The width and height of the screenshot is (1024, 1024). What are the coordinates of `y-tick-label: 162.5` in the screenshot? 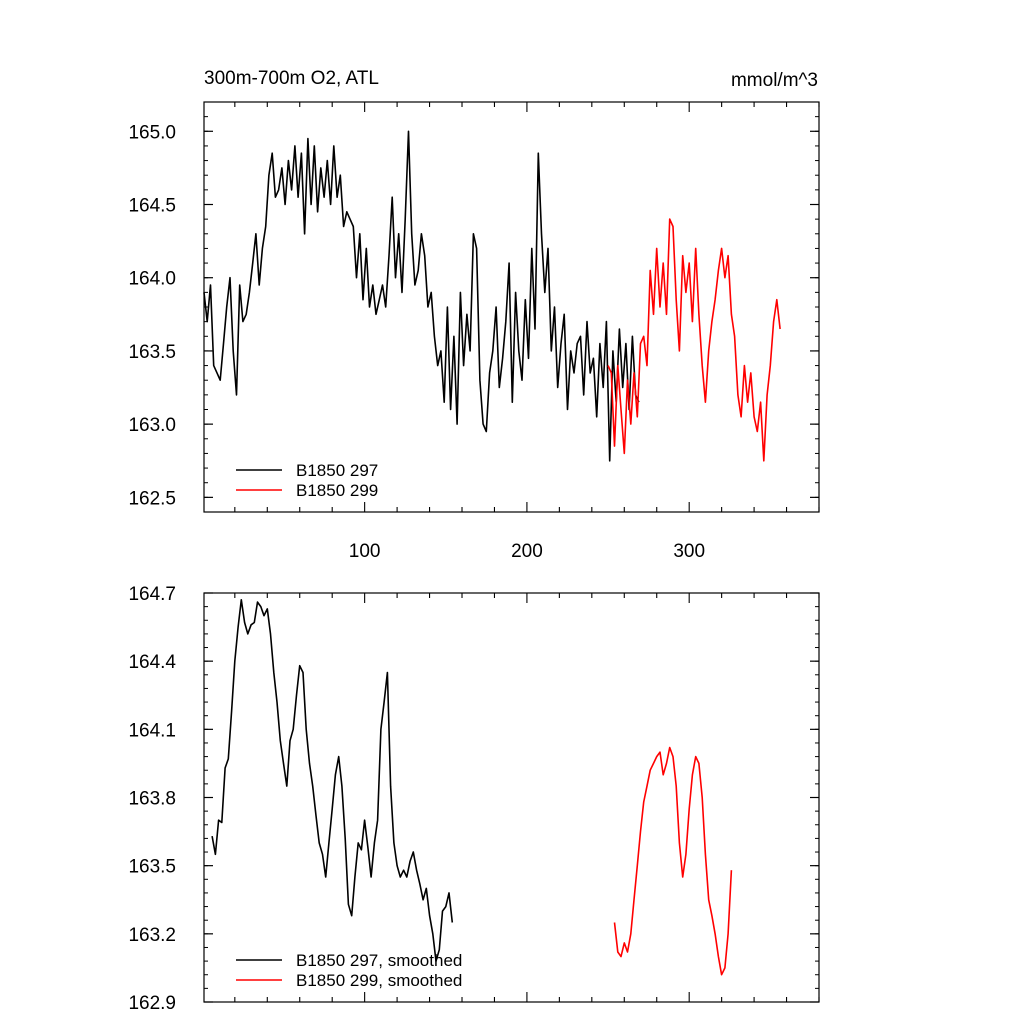 It's located at (152, 498).